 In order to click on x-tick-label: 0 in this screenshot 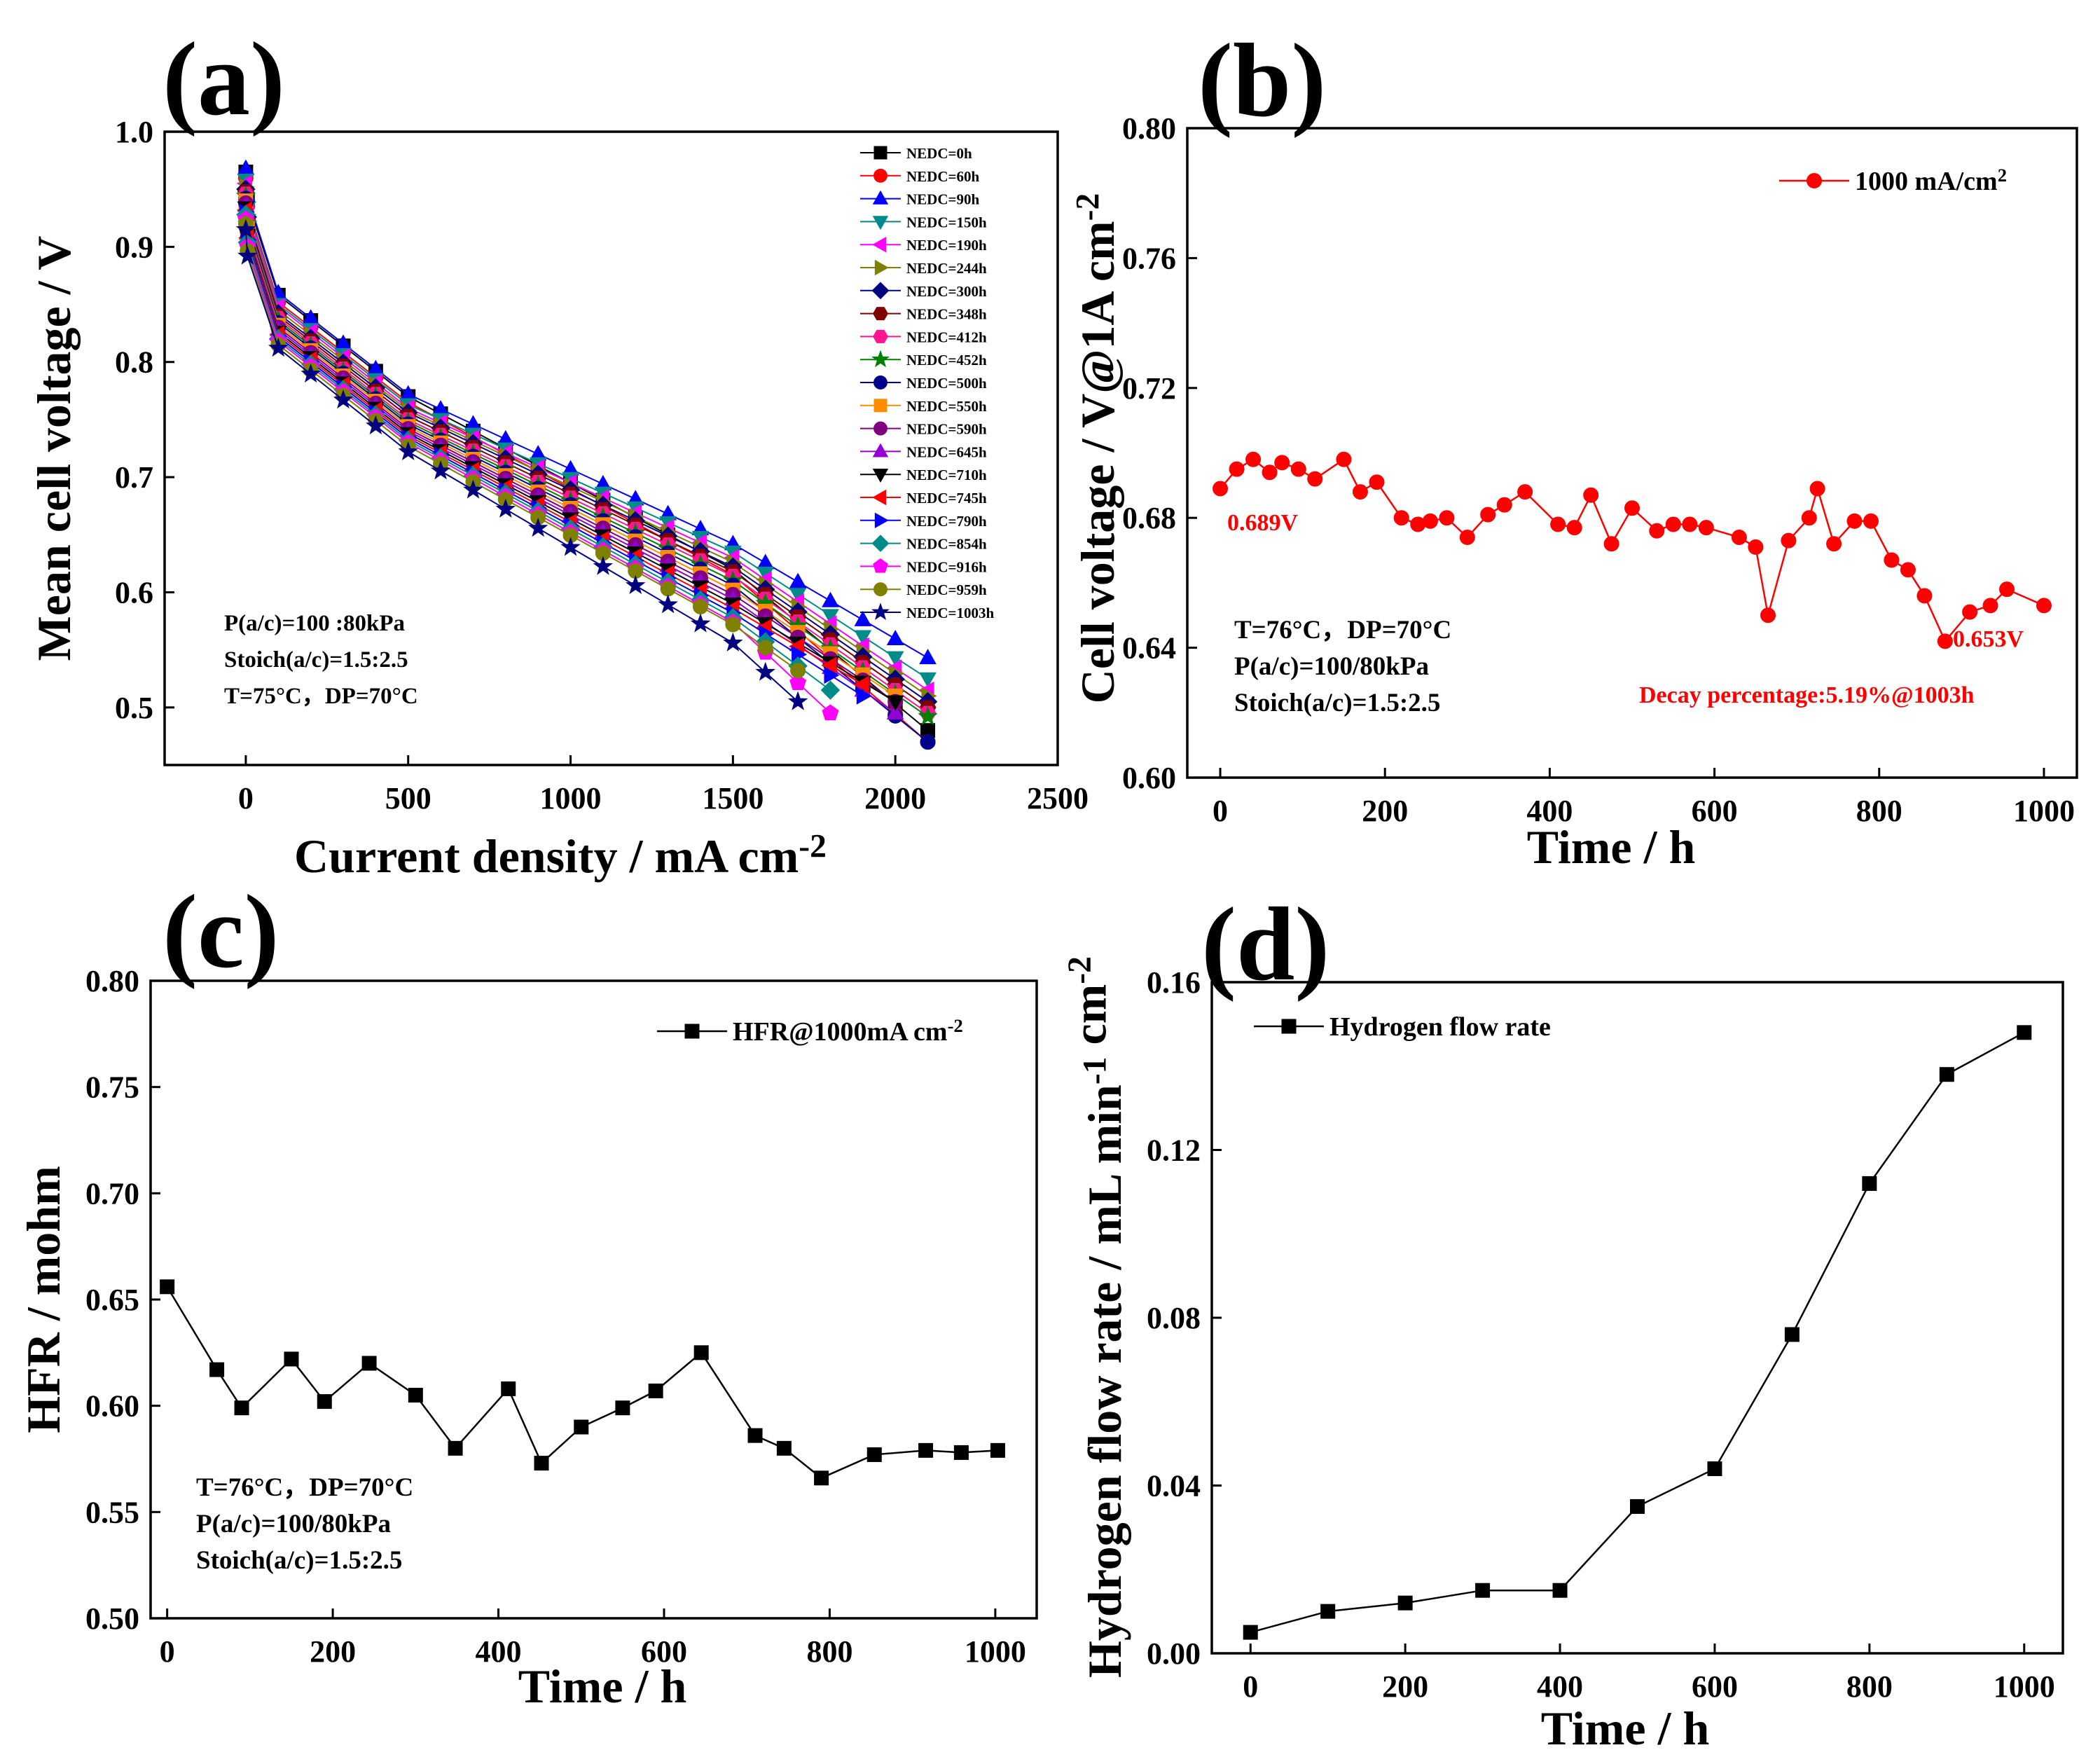, I will do `click(1221, 811)`.